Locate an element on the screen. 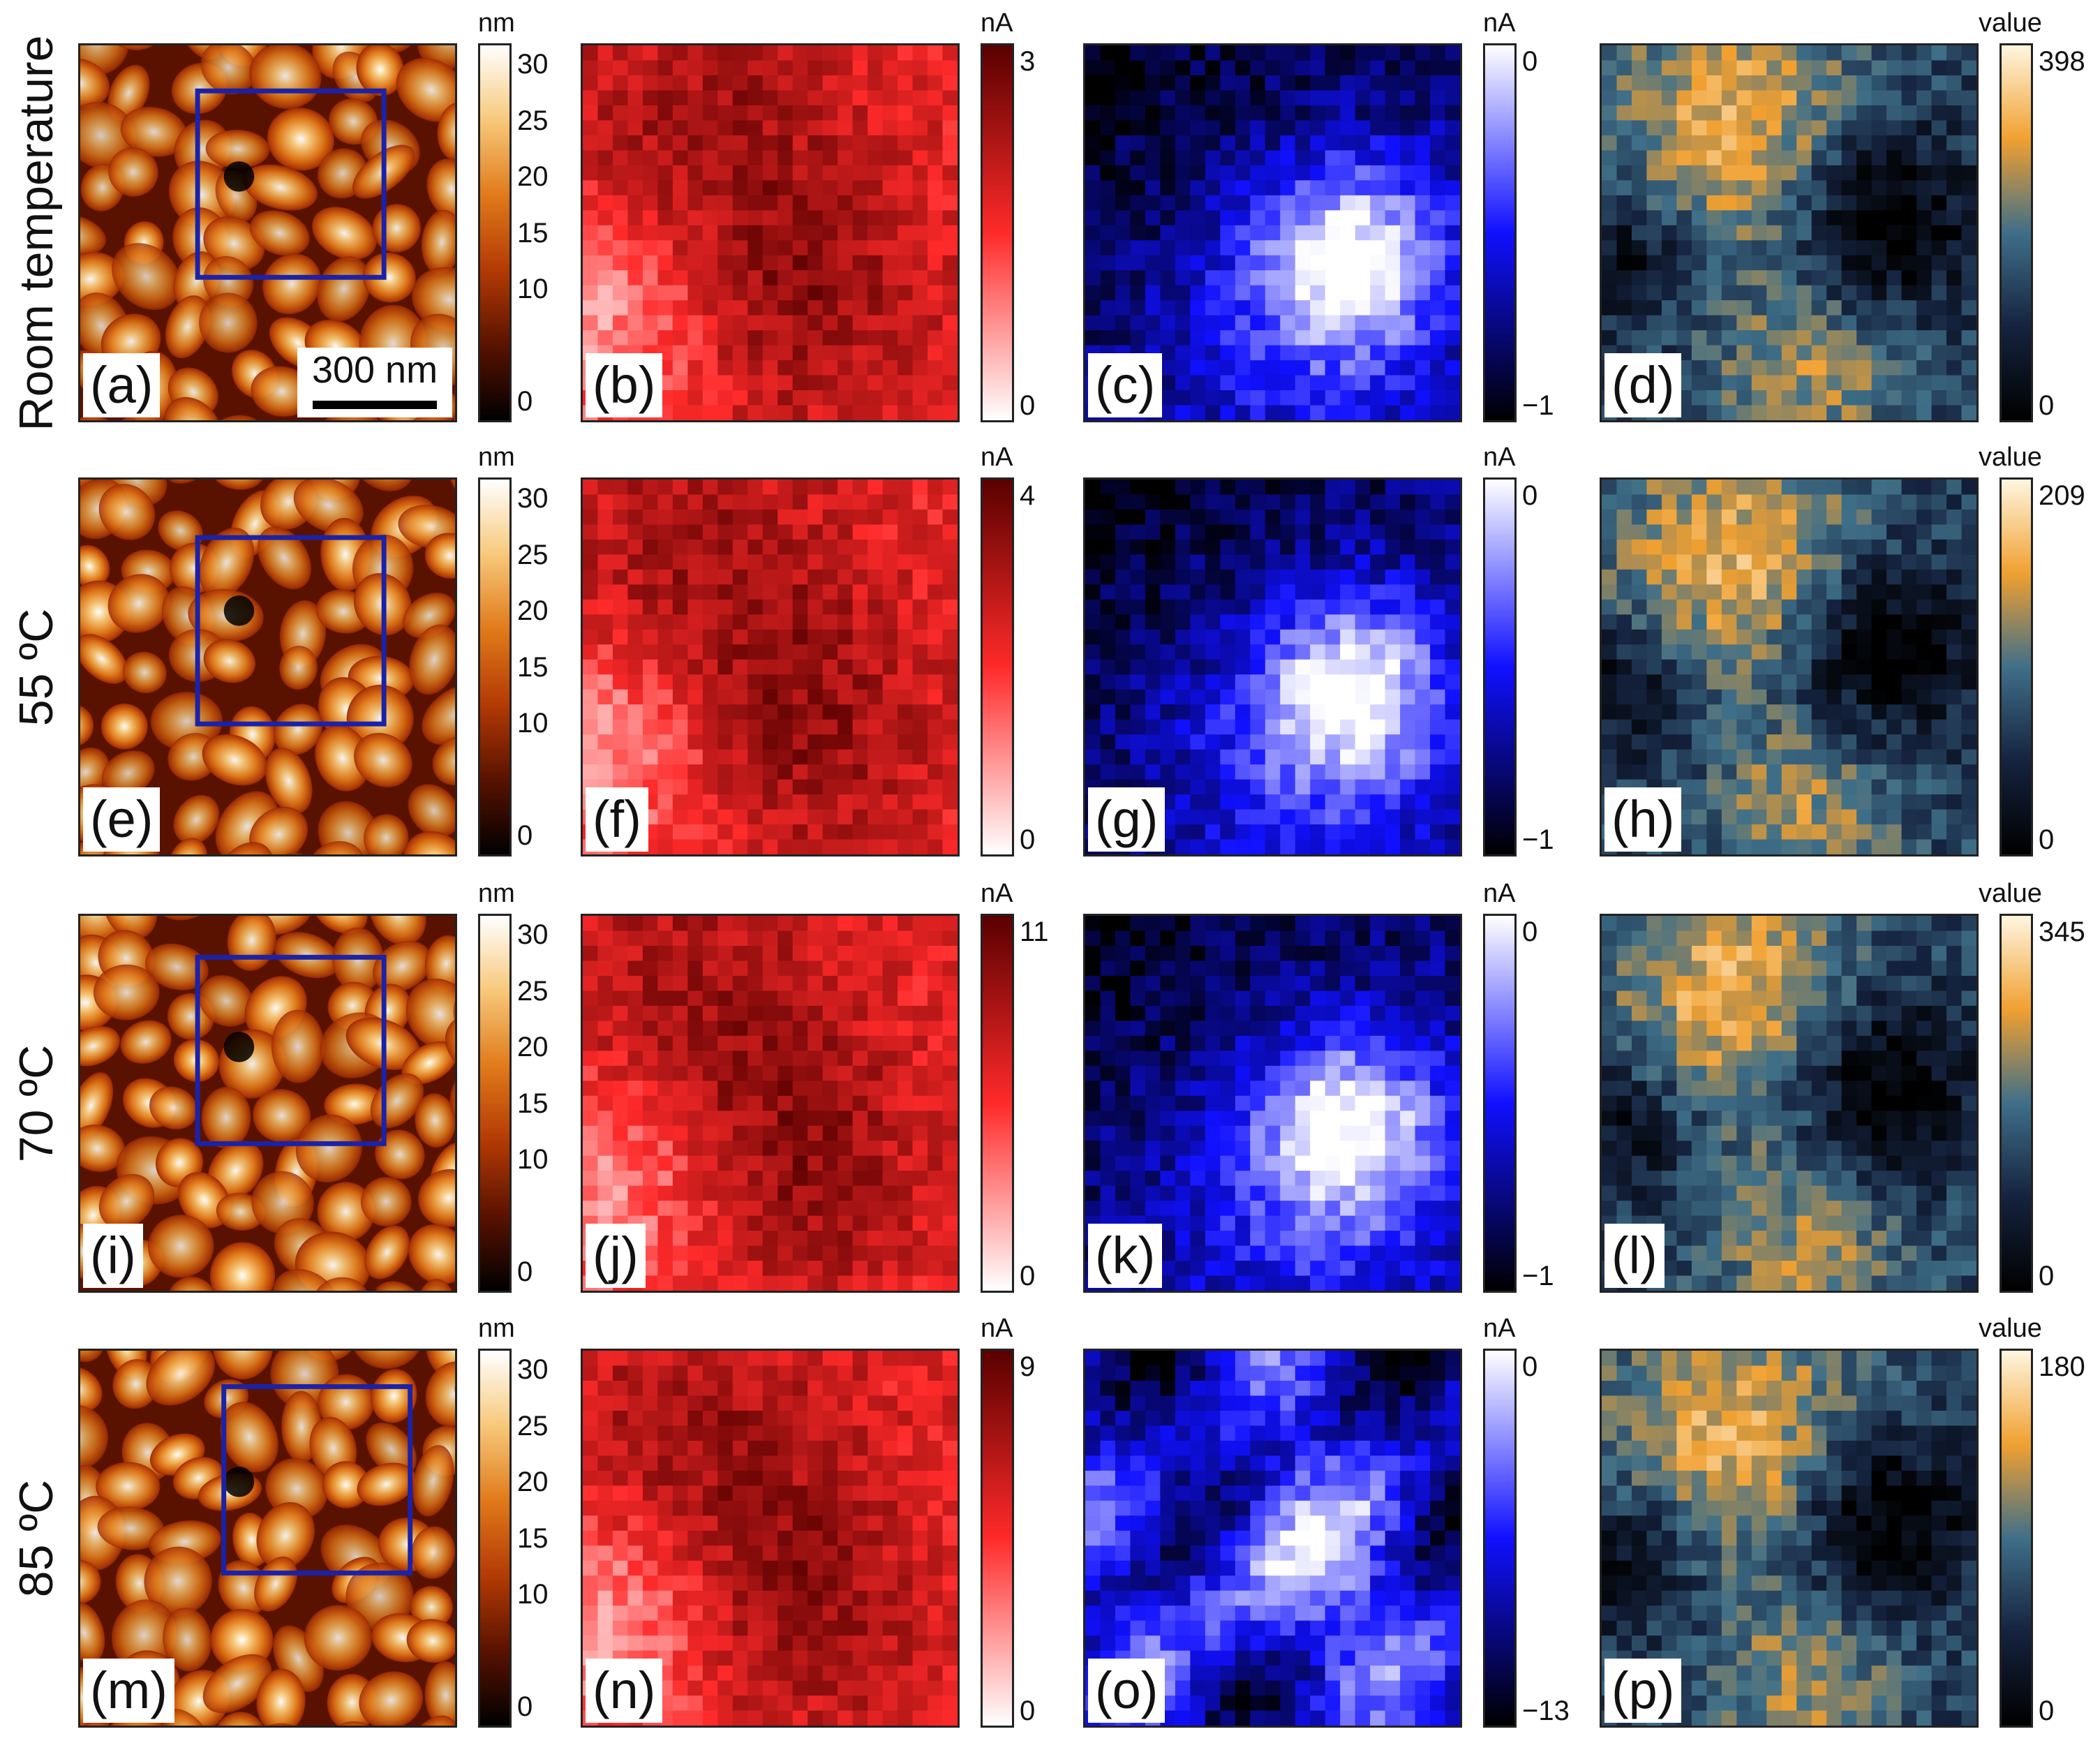 Image resolution: width=2100 pixels, height=1750 pixels. colorbar-tick: 25 is located at coordinates (533, 554).